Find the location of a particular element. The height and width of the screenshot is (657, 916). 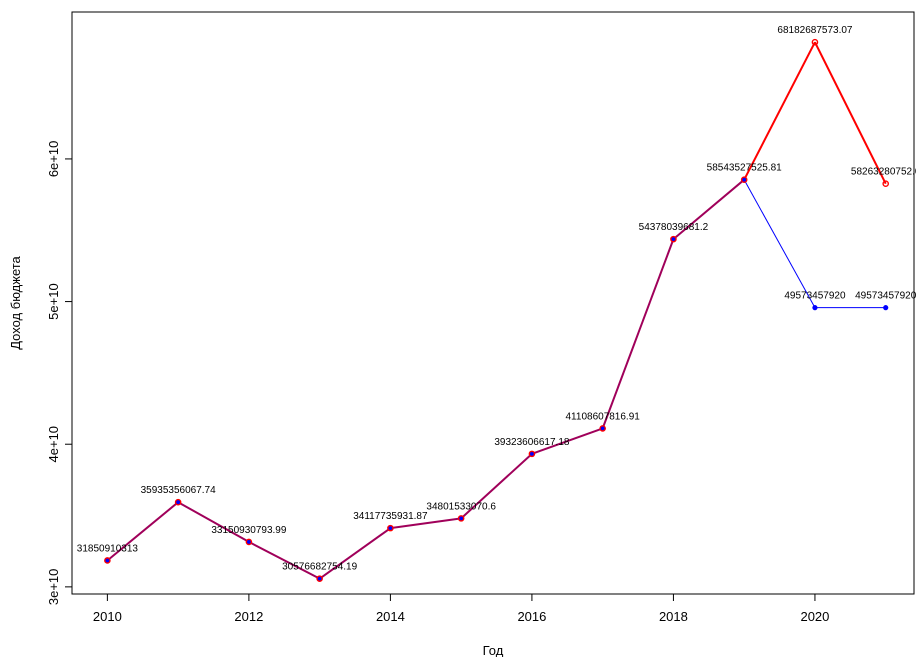

blue-line-segment is located at coordinates (779, 243).